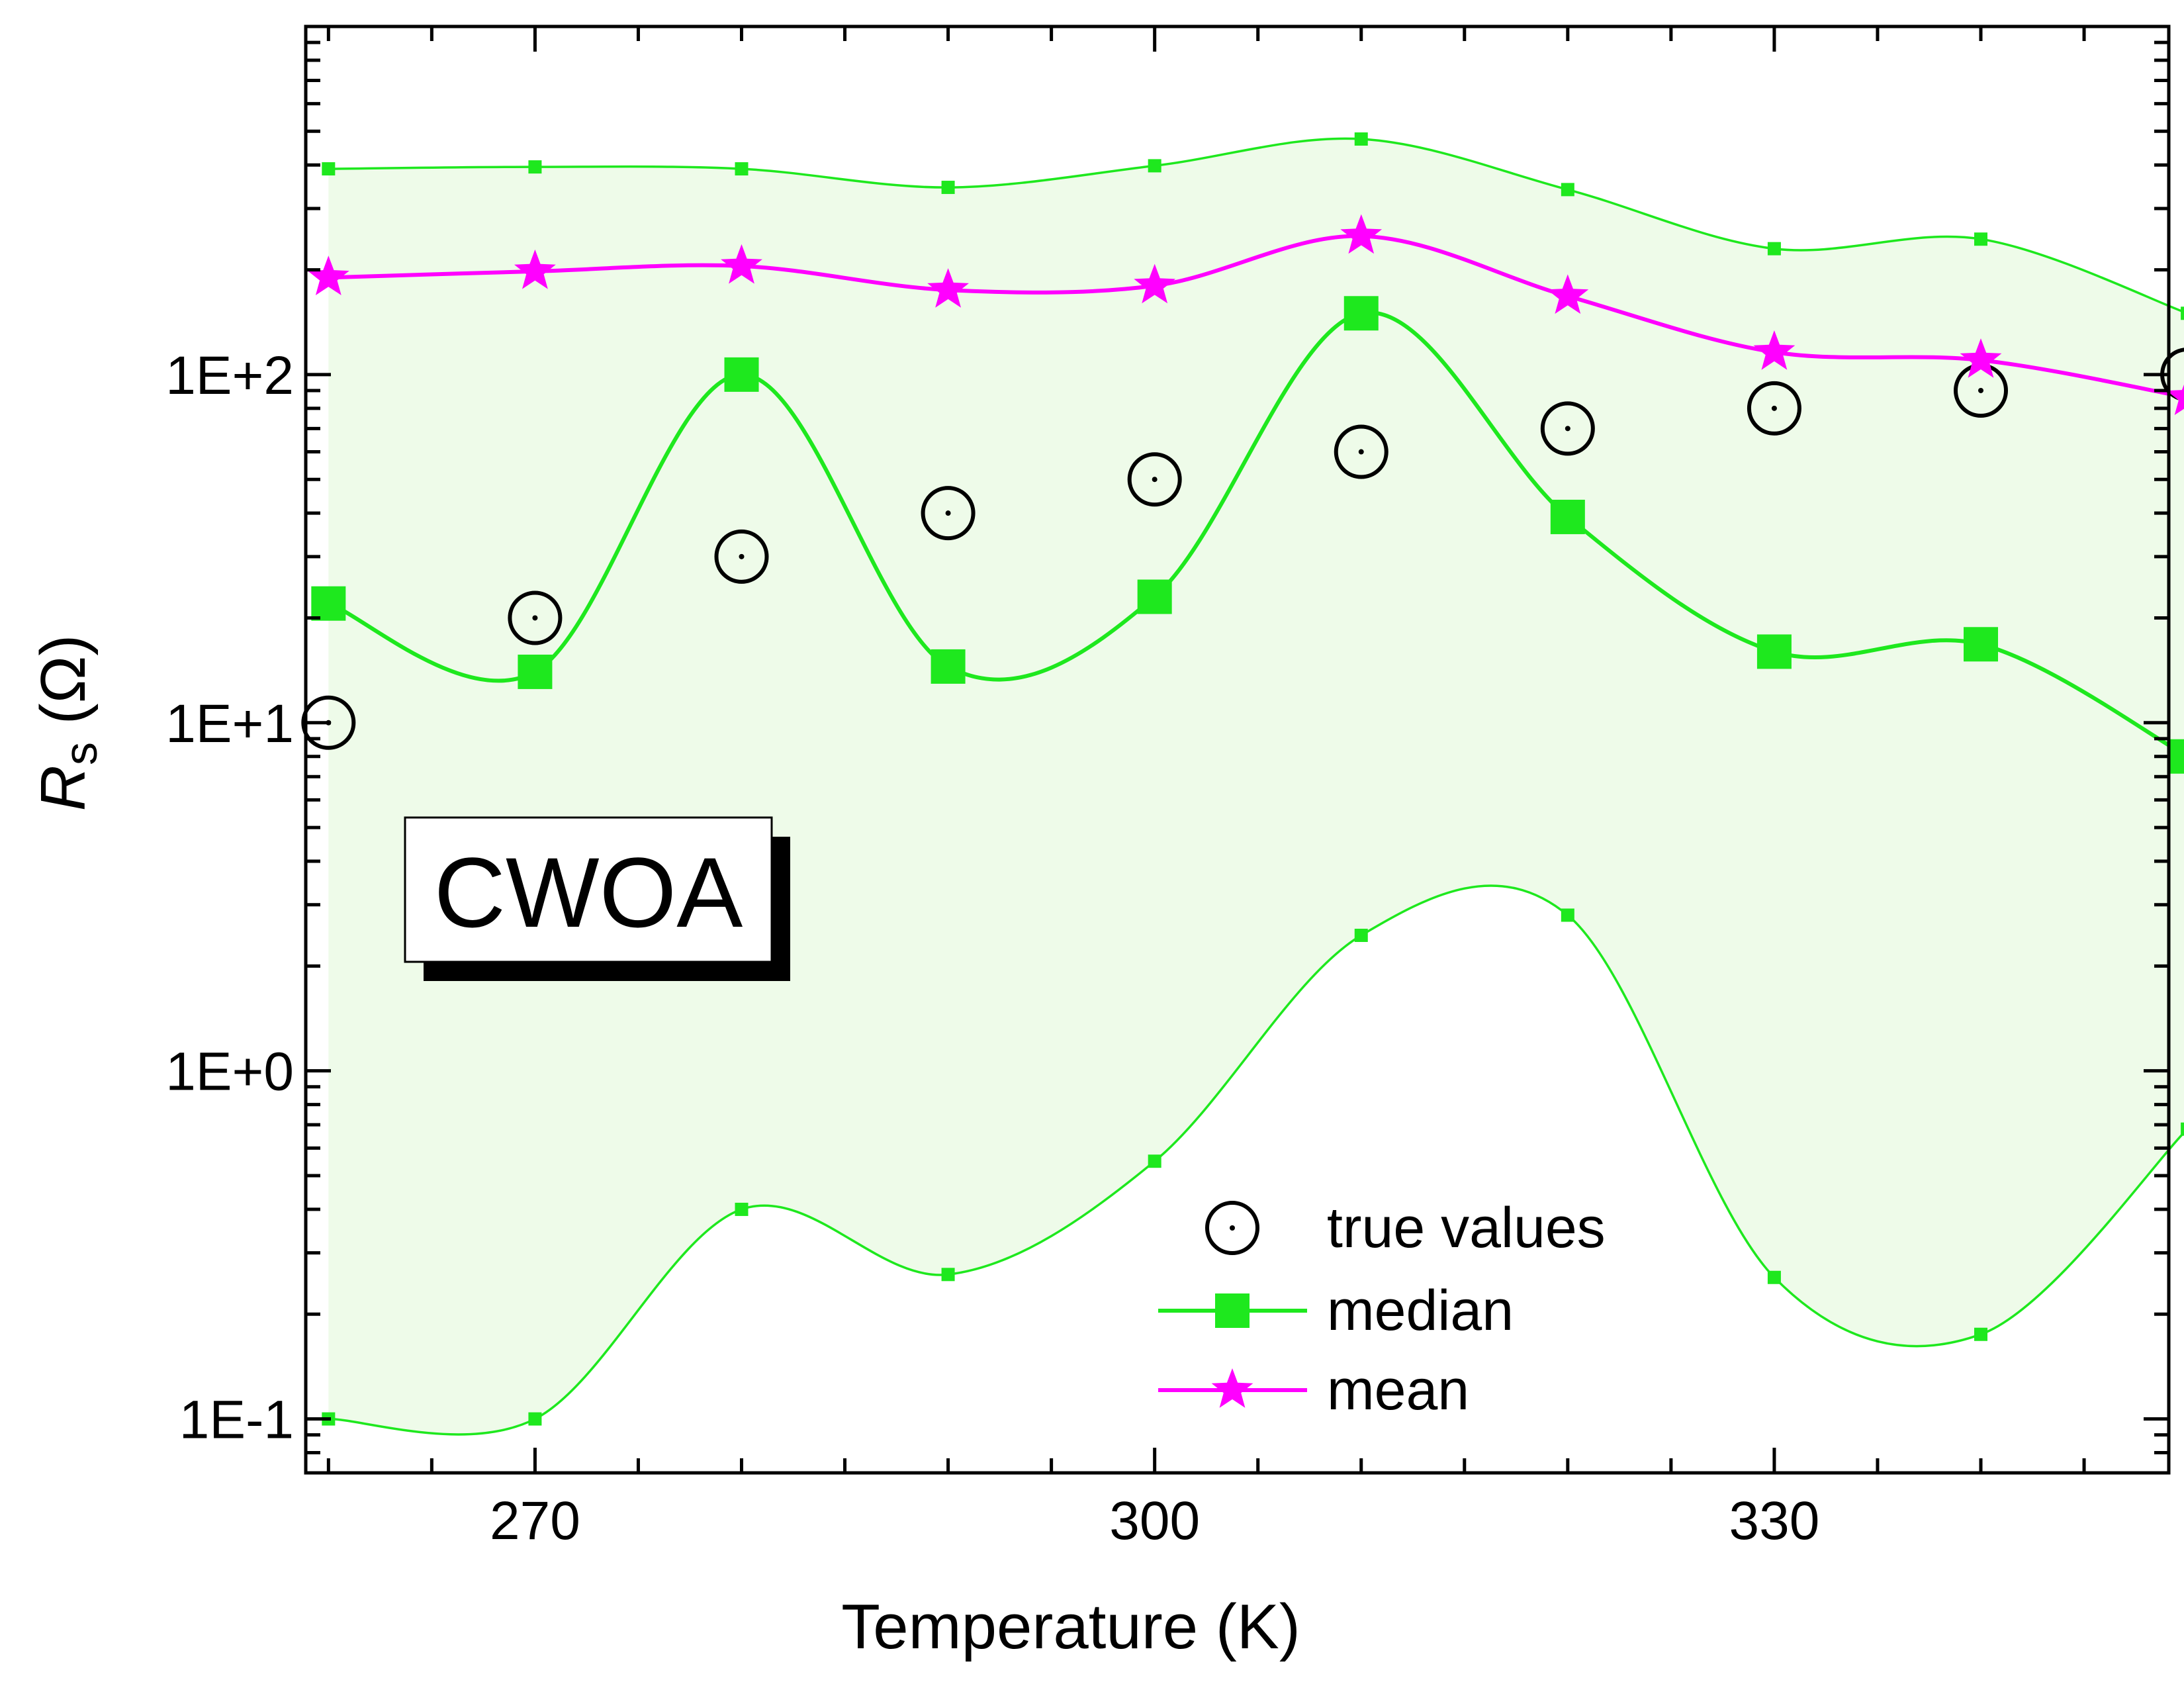 This screenshot has height=1688, width=2184. Describe the element at coordinates (1420, 1310) in the screenshot. I see `legend-label-1: median` at that location.